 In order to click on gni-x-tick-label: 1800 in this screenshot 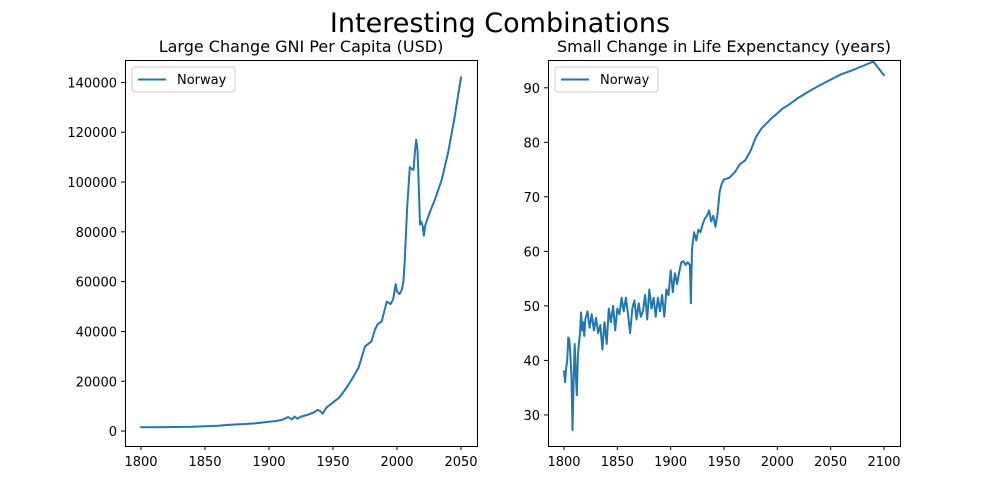, I will do `click(140, 462)`.